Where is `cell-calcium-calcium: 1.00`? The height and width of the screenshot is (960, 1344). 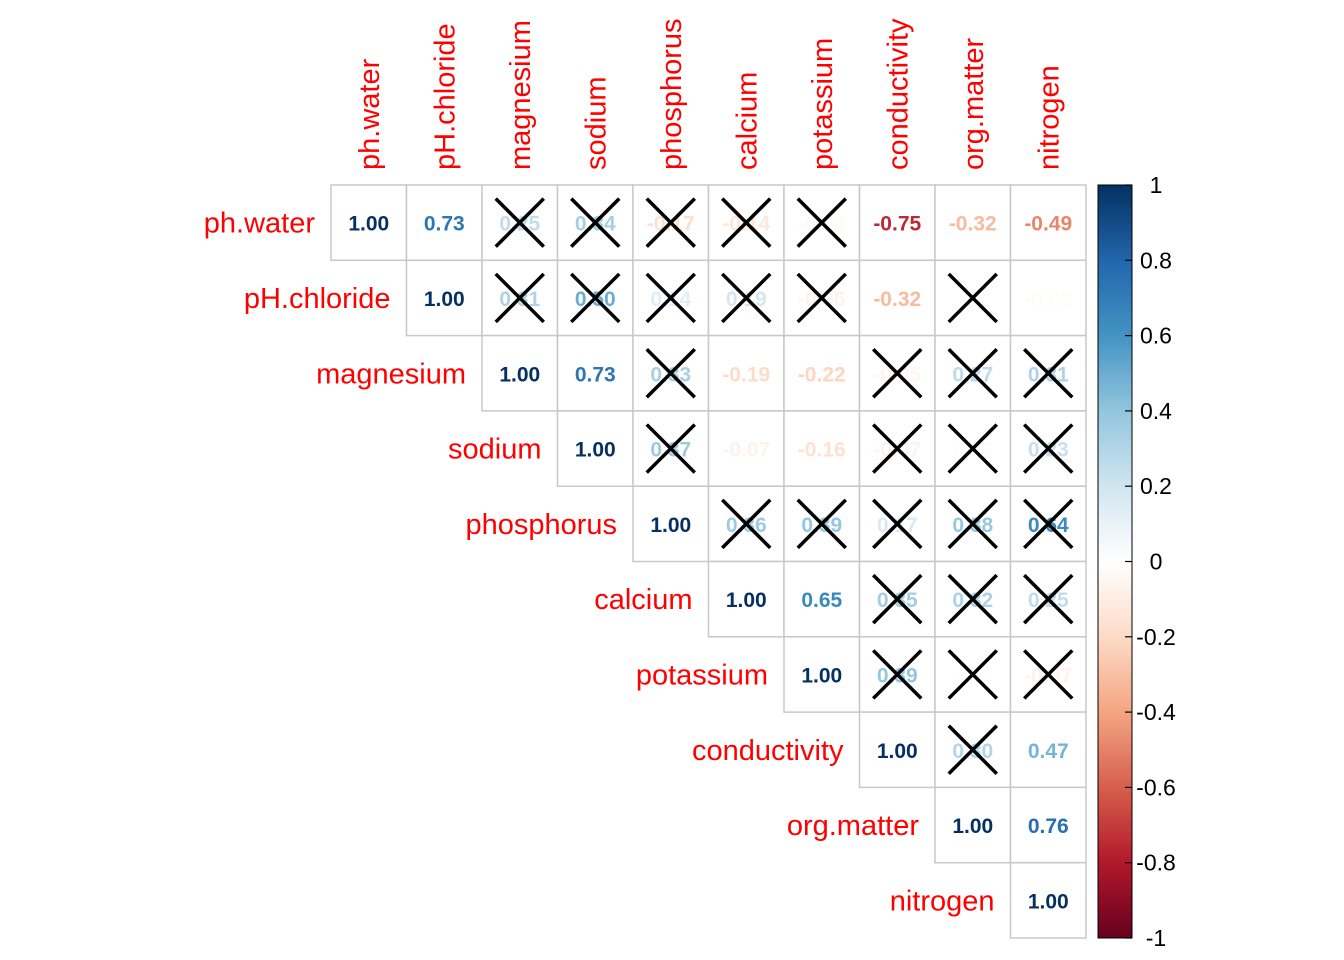
cell-calcium-calcium: 1.00 is located at coordinates (746, 599).